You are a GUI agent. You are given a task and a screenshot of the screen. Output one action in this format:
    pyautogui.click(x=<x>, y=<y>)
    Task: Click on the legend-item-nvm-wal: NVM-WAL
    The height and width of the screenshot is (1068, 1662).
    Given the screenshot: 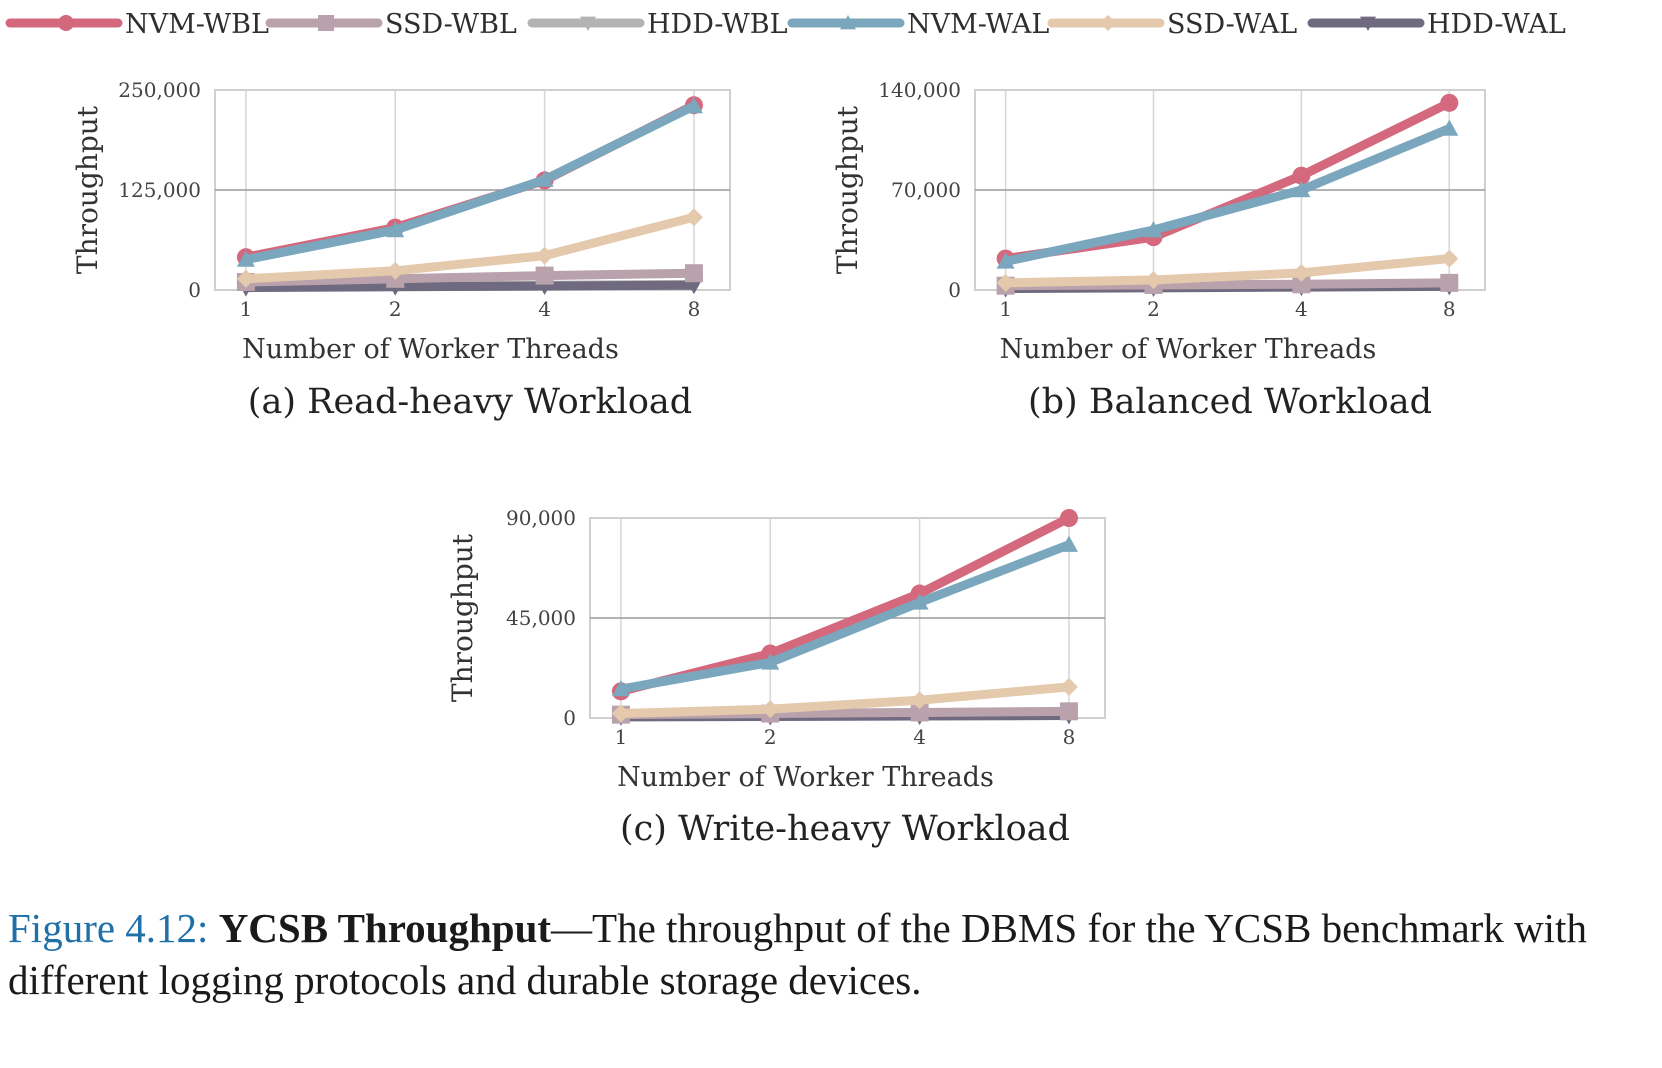 What is the action you would take?
    pyautogui.click(x=918, y=24)
    